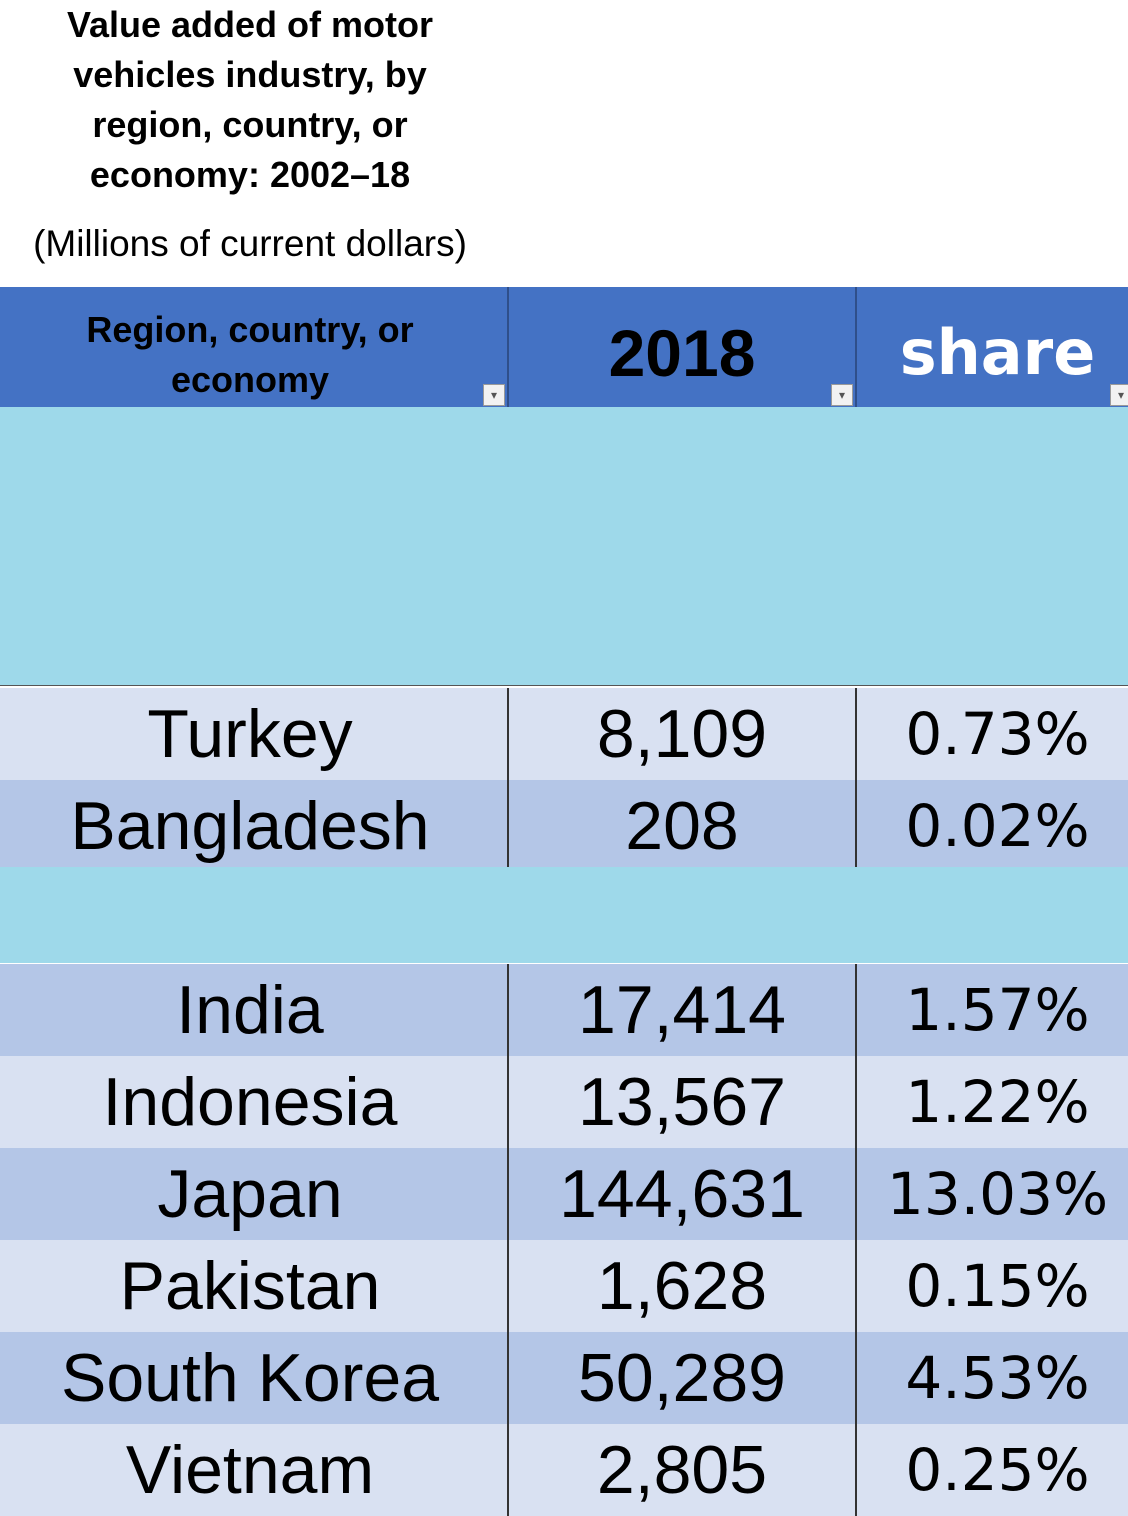  What do you see at coordinates (250, 174) in the screenshot?
I see `title-line: economy: 2002–18` at bounding box center [250, 174].